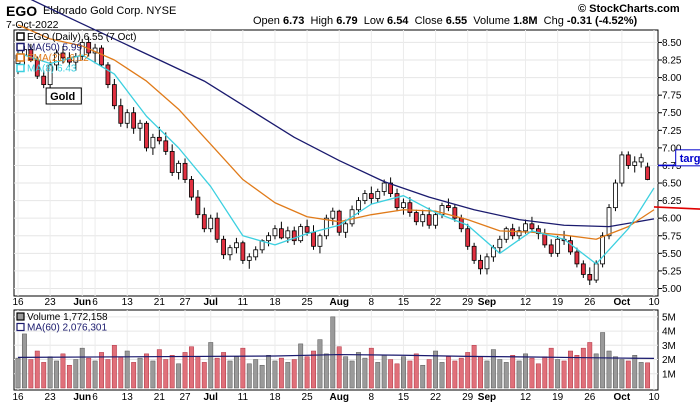 Image resolution: width=700 pixels, height=405 pixels. What do you see at coordinates (654, 302) in the screenshot?
I see `date-tick-label: 10` at bounding box center [654, 302].